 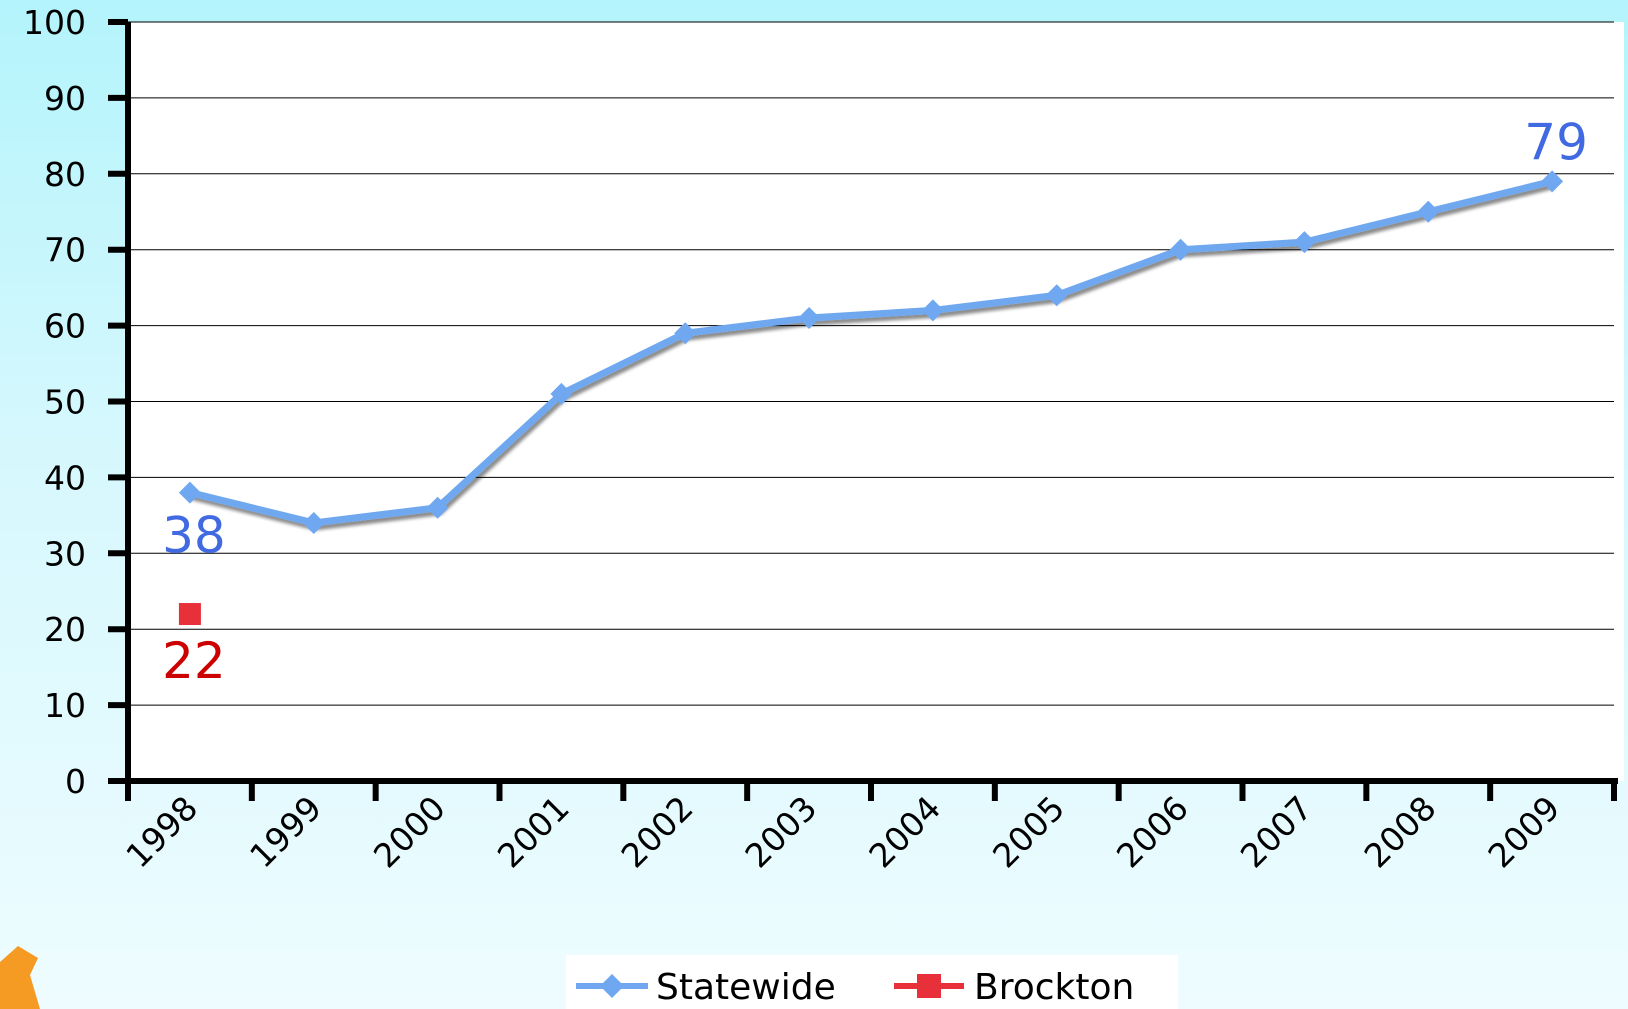 I want to click on y-tick-label-50: 50, so click(x=65, y=402).